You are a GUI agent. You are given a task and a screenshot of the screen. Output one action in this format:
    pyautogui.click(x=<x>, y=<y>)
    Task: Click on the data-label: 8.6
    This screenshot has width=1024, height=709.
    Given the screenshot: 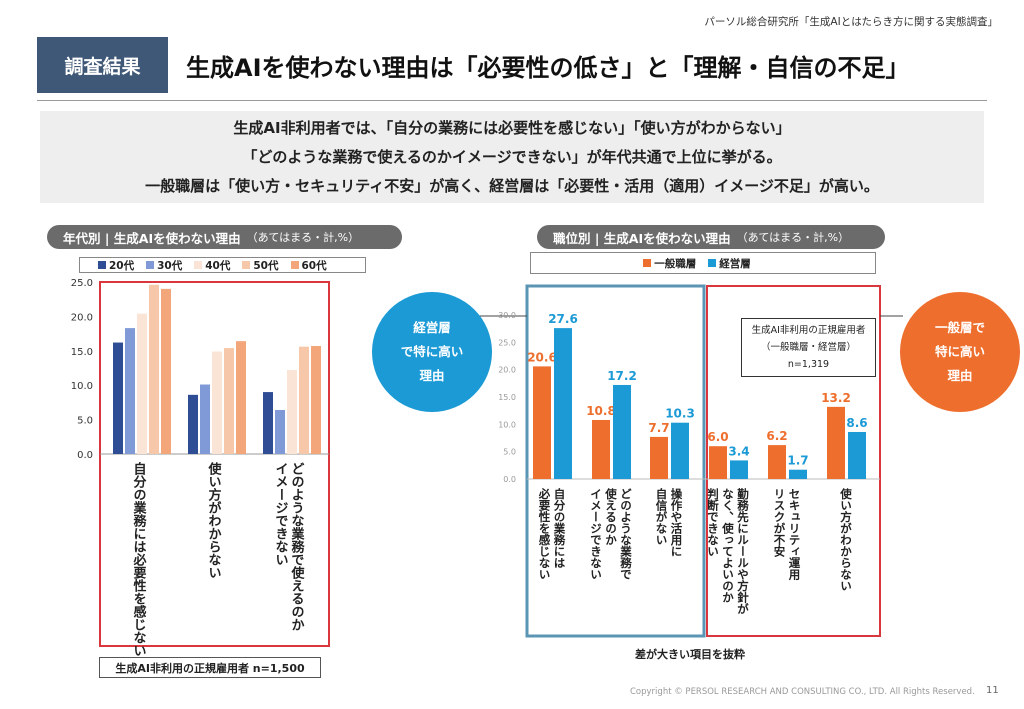 What is the action you would take?
    pyautogui.click(x=856, y=423)
    